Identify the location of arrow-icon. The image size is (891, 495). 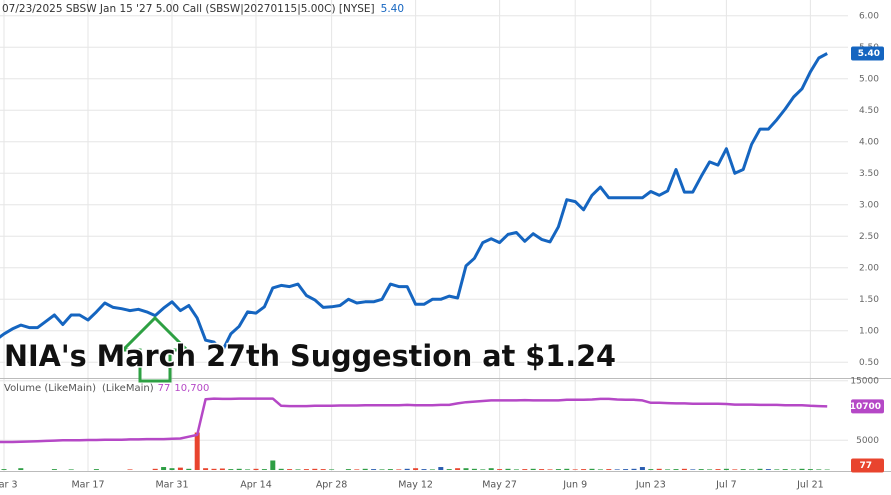
(155, 349).